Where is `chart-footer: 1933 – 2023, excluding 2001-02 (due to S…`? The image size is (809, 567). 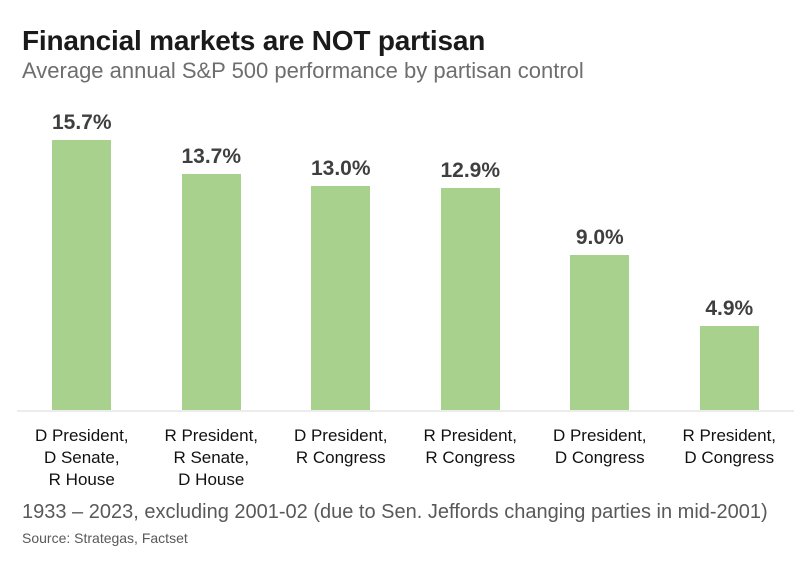
chart-footer: 1933 – 2023, excluding 2001-02 (due to S… is located at coordinates (407, 523).